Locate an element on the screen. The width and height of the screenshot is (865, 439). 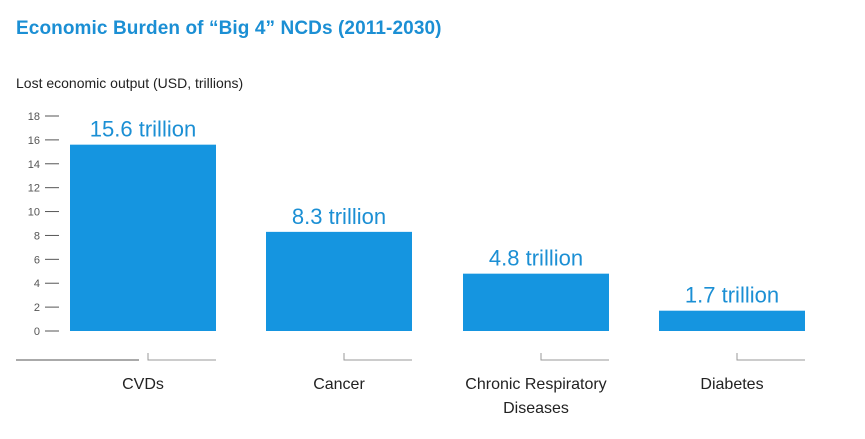
y-tick-label: 4 is located at coordinates (37, 284).